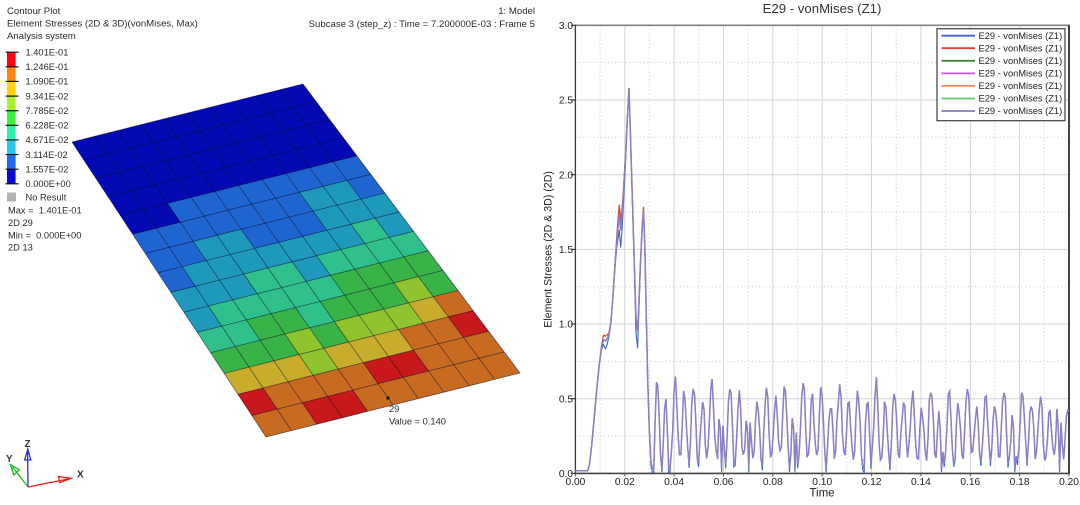  What do you see at coordinates (47, 53) in the screenshot?
I see `svg-text: 1.401E-01` at bounding box center [47, 53].